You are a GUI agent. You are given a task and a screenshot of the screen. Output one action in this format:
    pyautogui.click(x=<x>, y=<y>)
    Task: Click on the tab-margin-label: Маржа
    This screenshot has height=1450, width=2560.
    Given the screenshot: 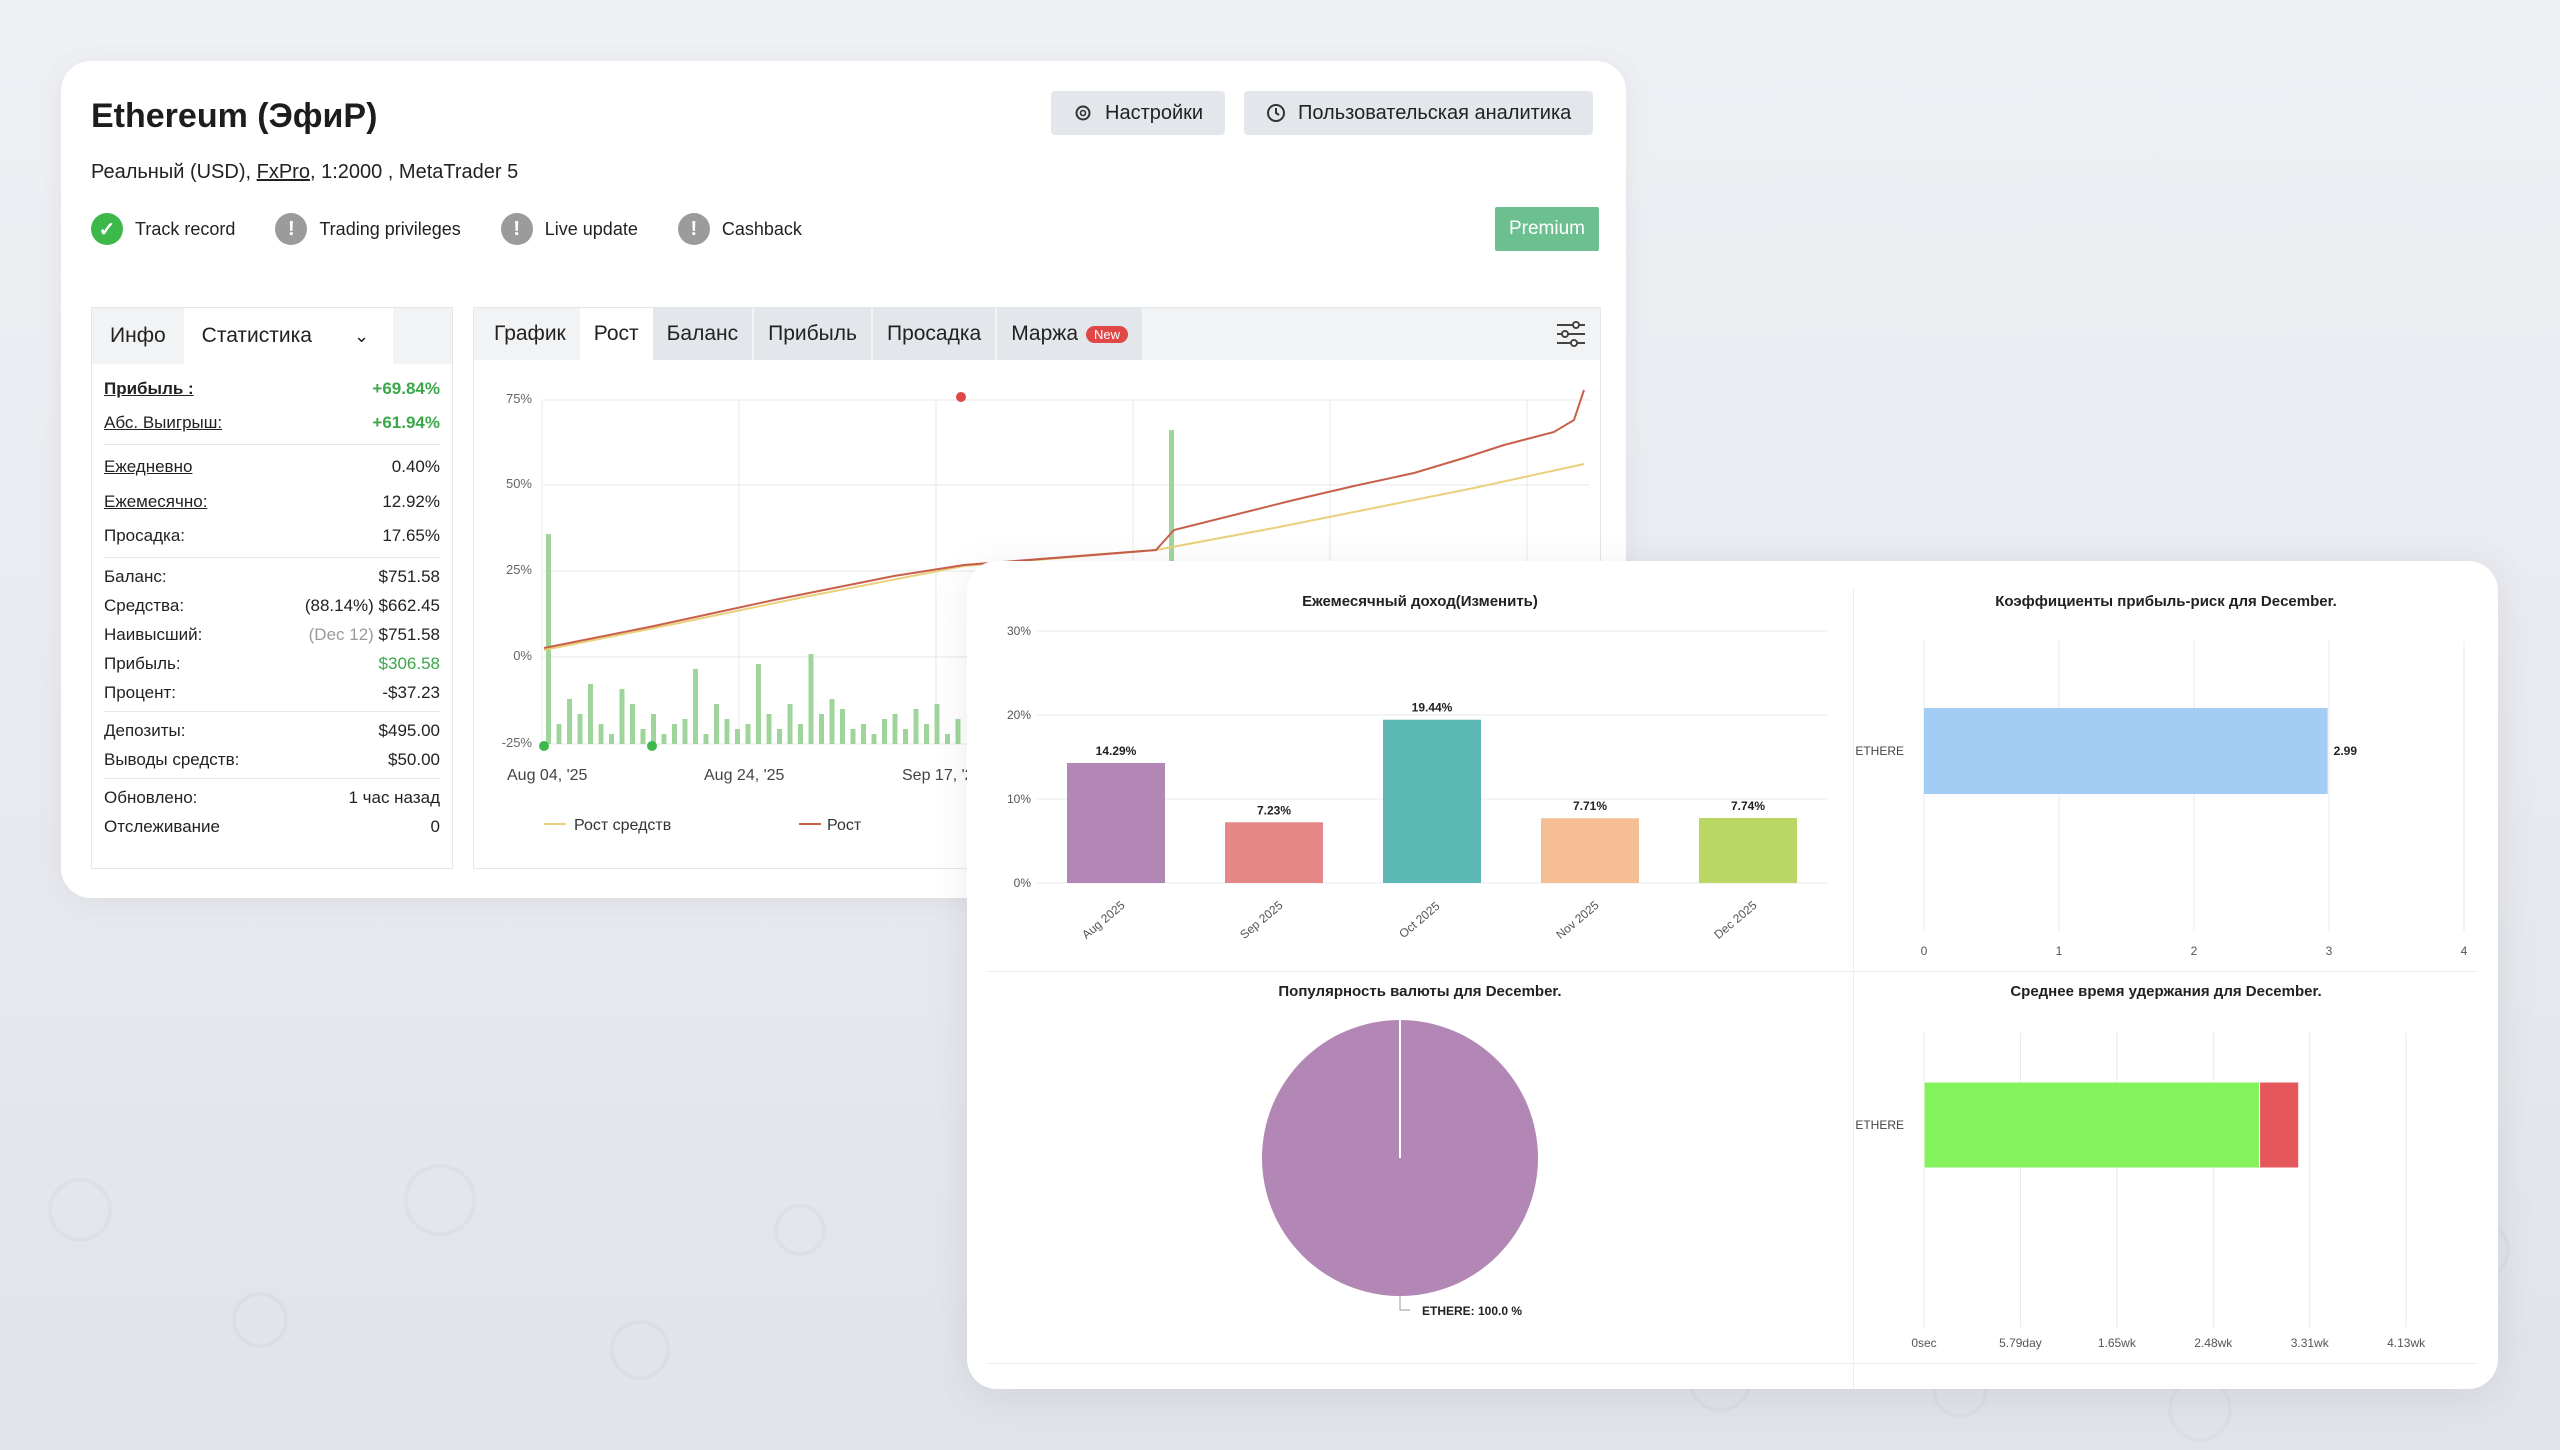 What is the action you would take?
    pyautogui.click(x=1045, y=333)
    